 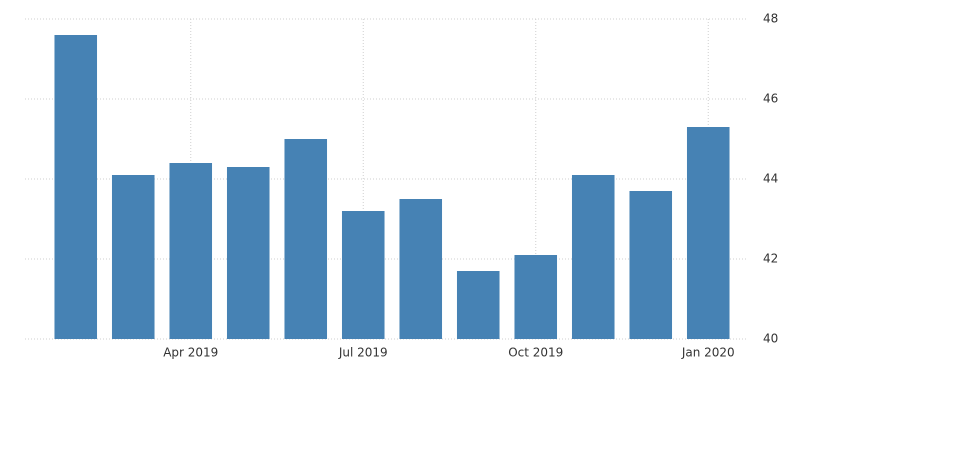 What do you see at coordinates (770, 99) in the screenshot?
I see `y-tick-label: 46` at bounding box center [770, 99].